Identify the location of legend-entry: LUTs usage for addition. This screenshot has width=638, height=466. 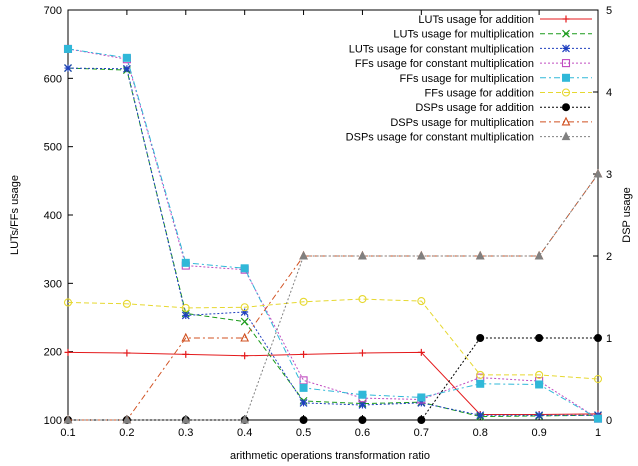
(505, 20).